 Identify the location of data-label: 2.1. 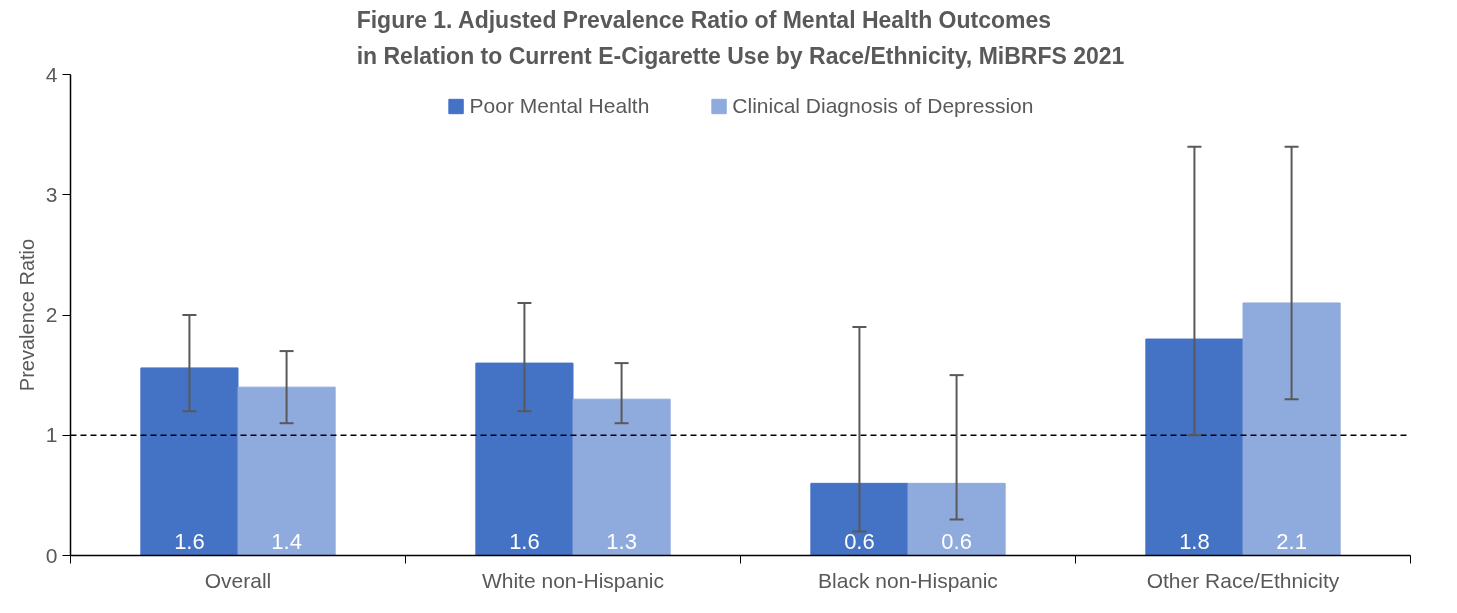
(1291, 541).